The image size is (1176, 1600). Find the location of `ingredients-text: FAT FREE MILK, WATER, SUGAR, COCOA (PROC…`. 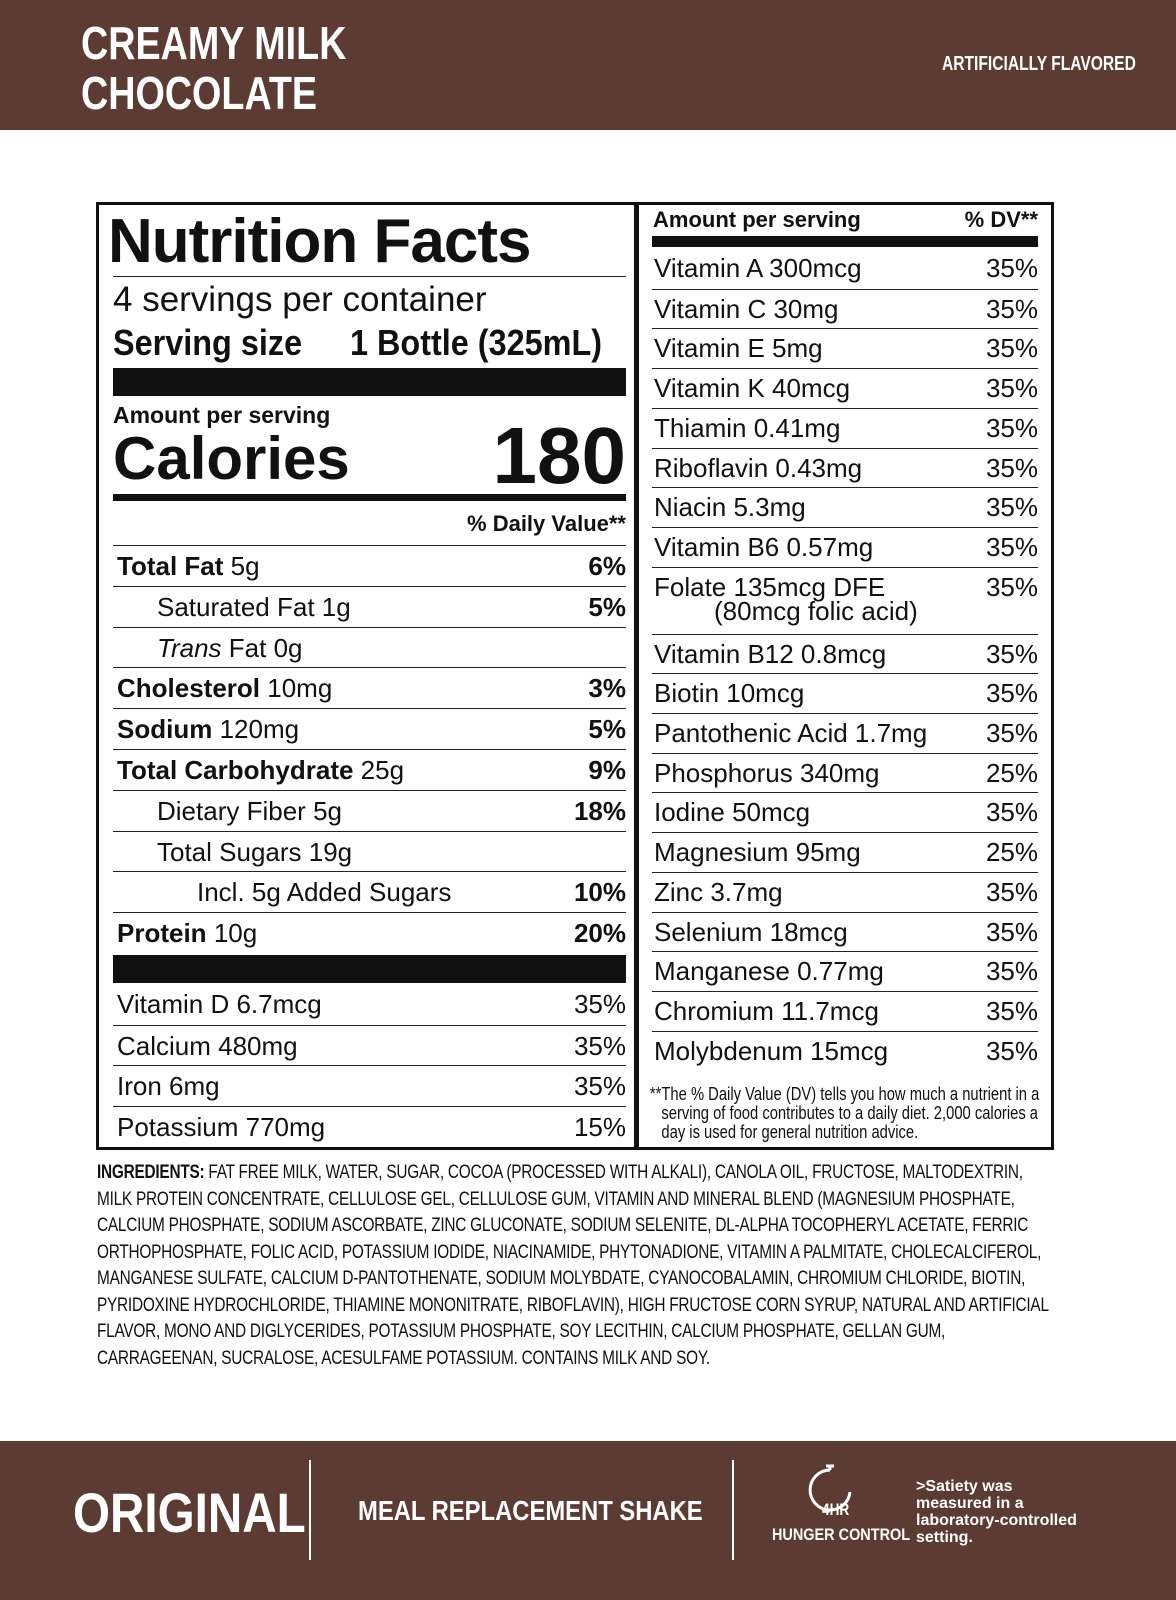

ingredients-text: FAT FREE MILK, WATER, SUGAR, COCOA (PROC… is located at coordinates (573, 1265).